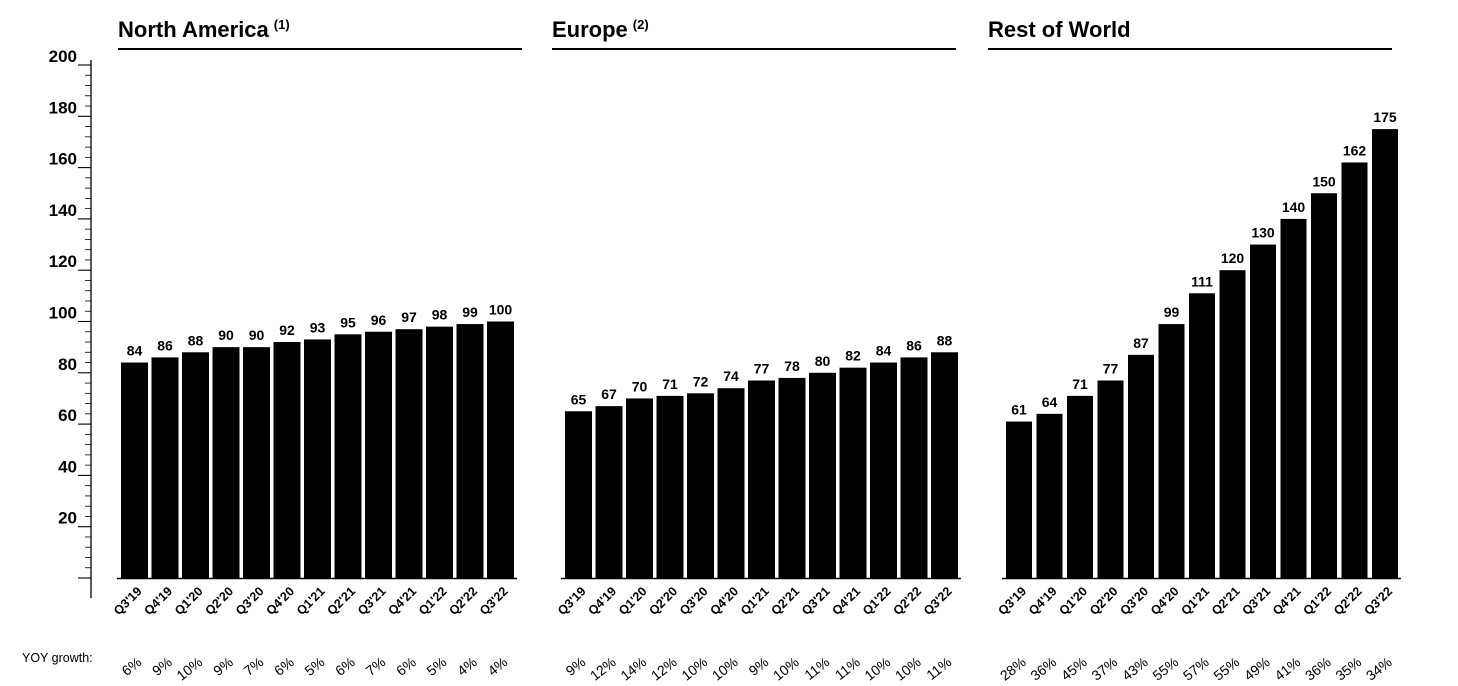  What do you see at coordinates (1059, 29) in the screenshot?
I see `panel-title-text: Rest of World` at bounding box center [1059, 29].